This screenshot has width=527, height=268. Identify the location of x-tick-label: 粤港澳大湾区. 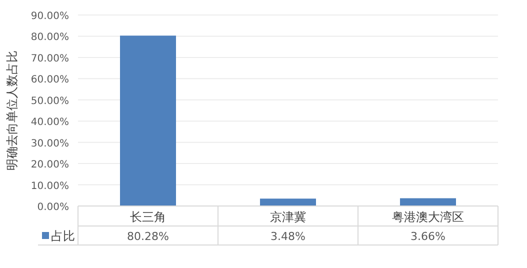
(428, 217).